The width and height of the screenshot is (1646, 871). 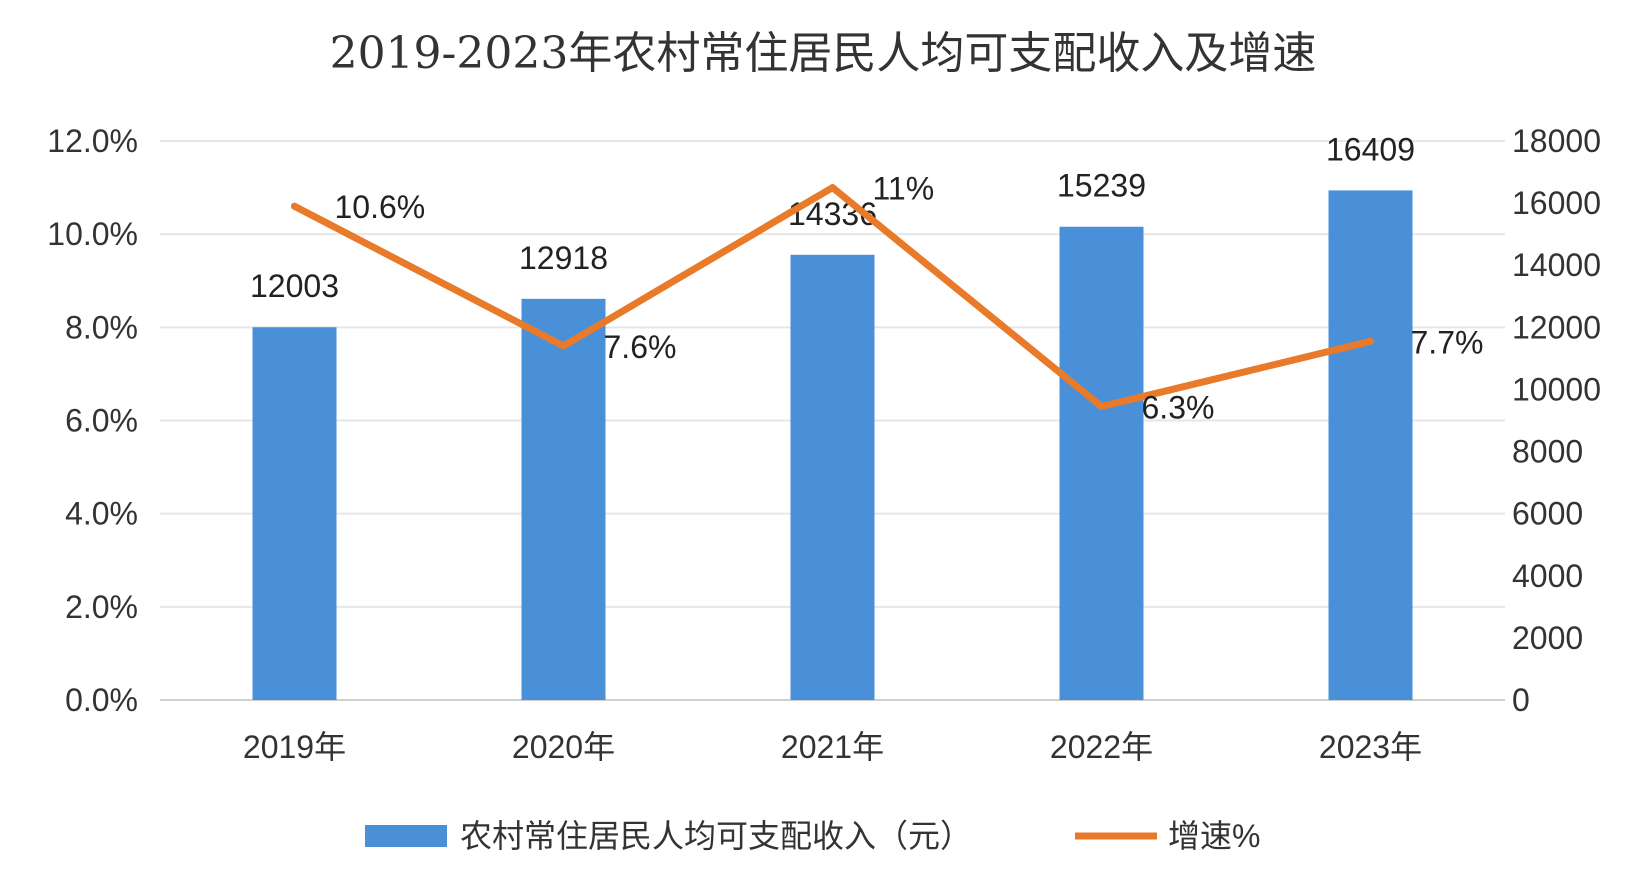 I want to click on category-label: 2019年, so click(x=294, y=747).